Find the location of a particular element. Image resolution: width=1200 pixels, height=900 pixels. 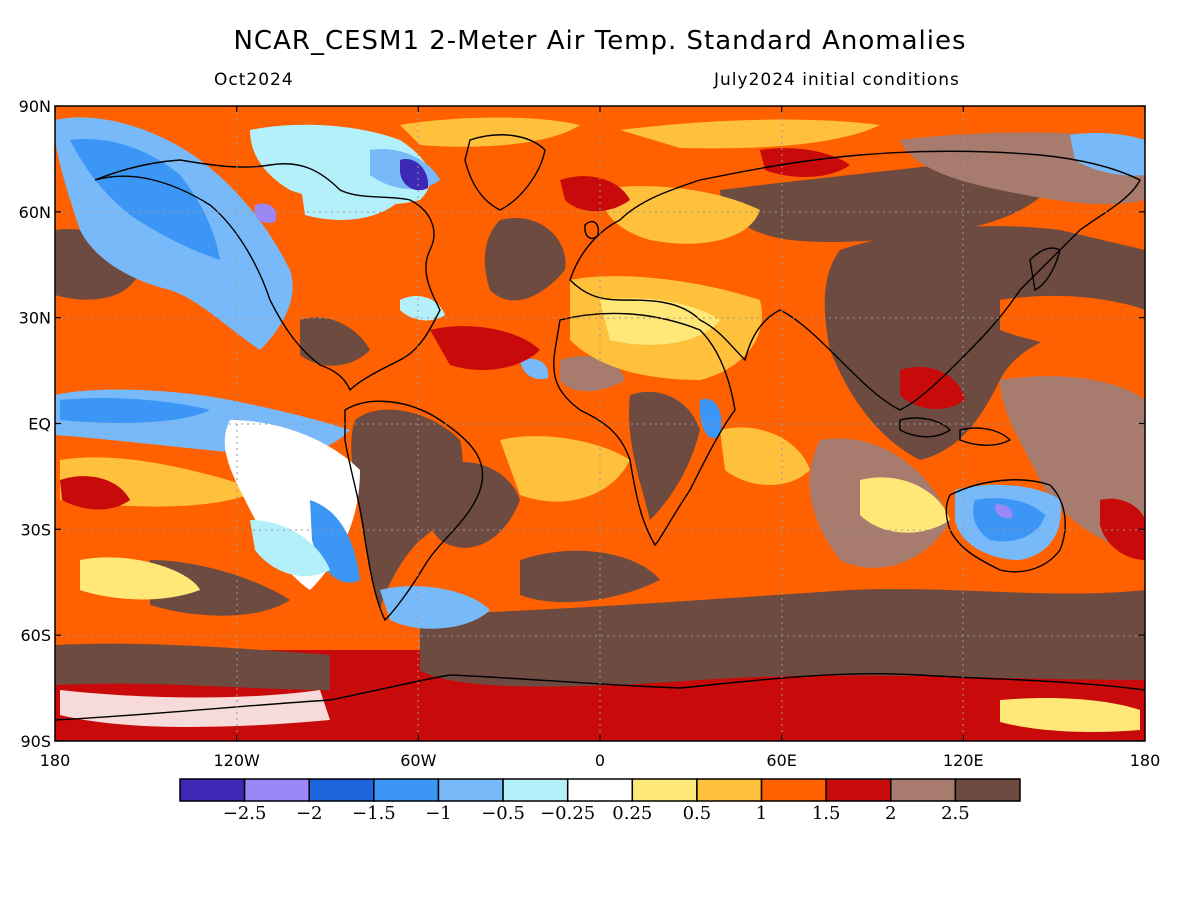

colorbar is located at coordinates (600, 790).